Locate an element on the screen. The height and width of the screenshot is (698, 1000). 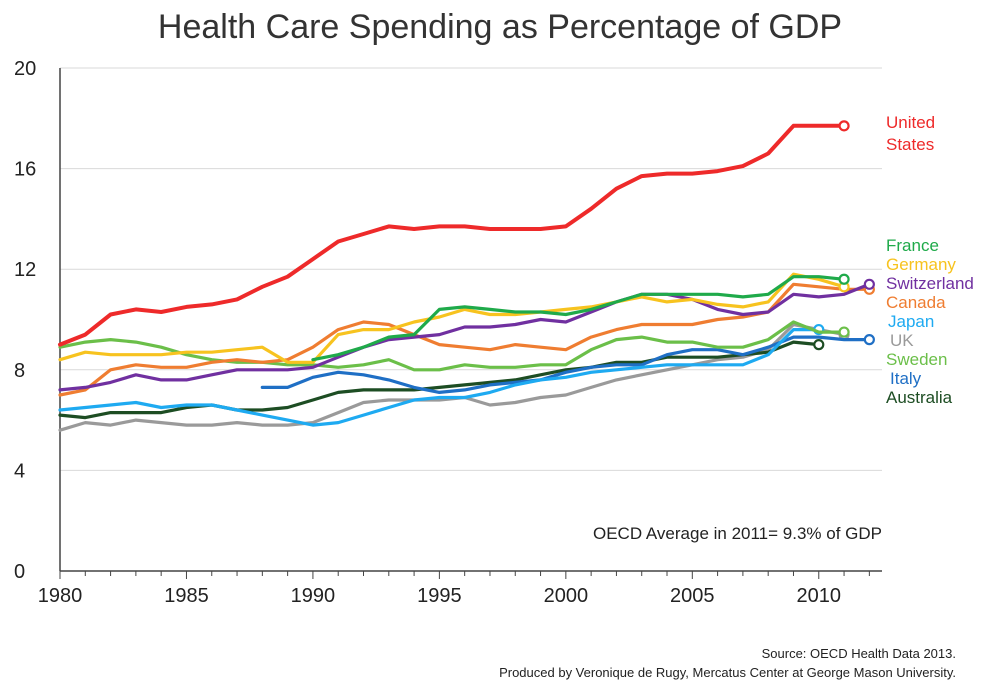
series-line-japan is located at coordinates (439, 377).